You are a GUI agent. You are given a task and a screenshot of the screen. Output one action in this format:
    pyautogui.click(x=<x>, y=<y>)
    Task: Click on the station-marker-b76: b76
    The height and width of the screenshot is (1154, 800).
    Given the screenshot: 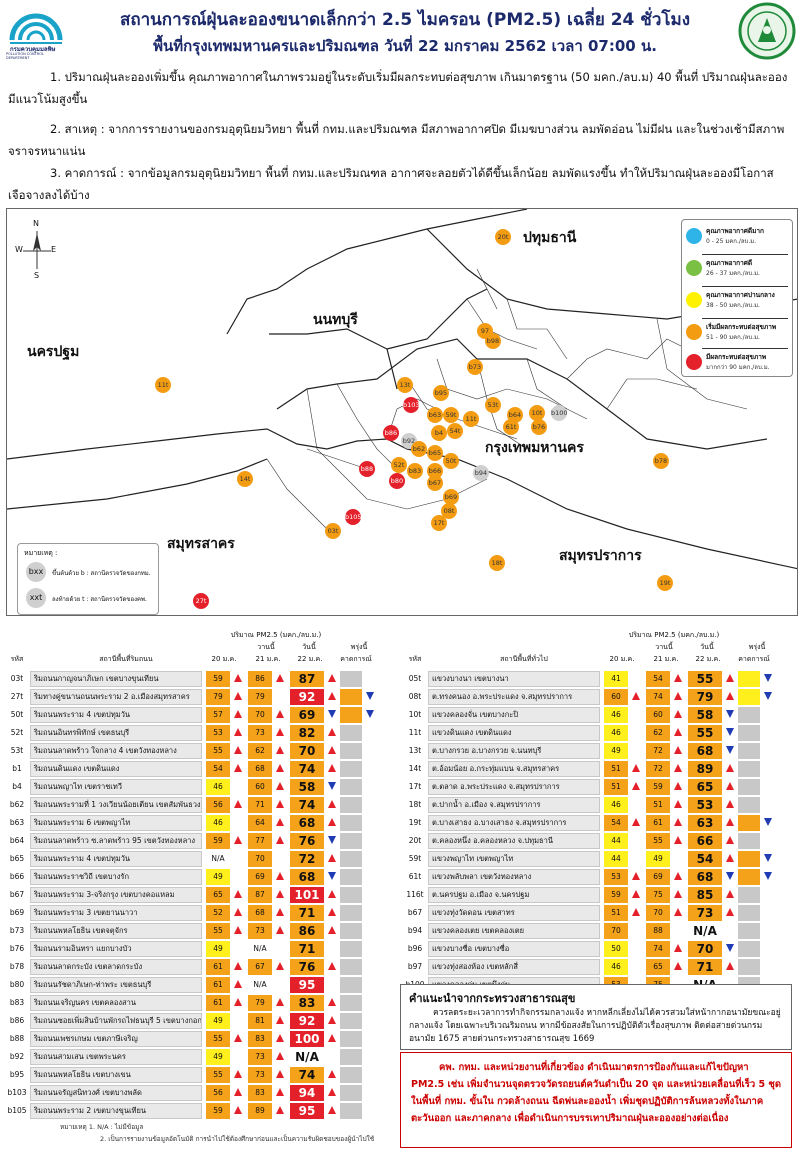 What is the action you would take?
    pyautogui.click(x=539, y=427)
    